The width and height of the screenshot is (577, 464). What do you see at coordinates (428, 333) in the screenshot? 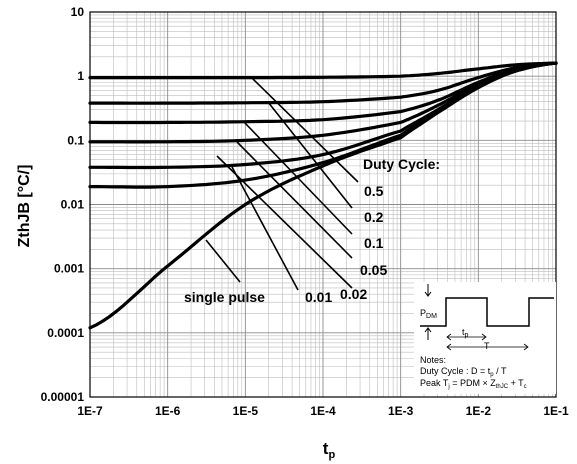
I see `pdm-arrow-up` at bounding box center [428, 333].